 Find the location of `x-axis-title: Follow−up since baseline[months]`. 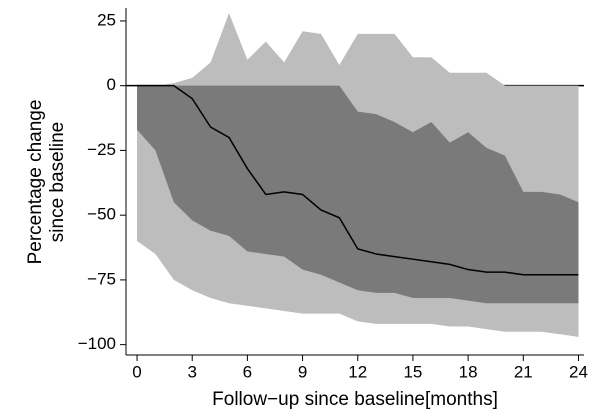

x-axis-title: Follow−up since baseline[months] is located at coordinates (355, 399).